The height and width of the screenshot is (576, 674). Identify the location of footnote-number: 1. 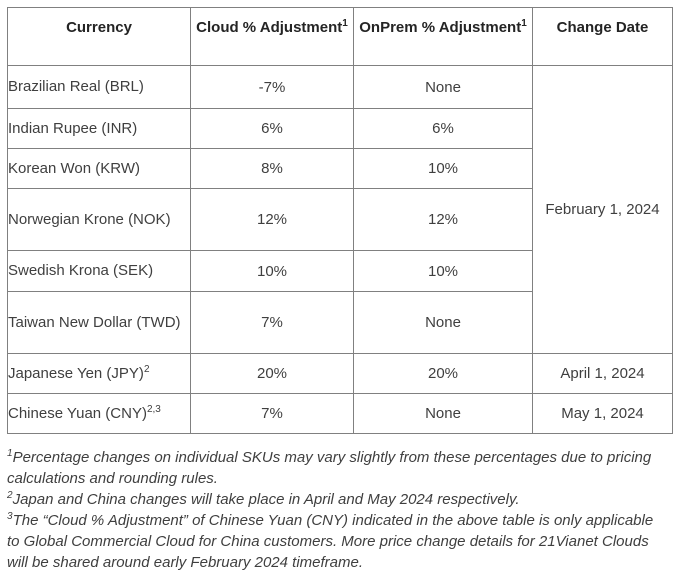
(10, 453).